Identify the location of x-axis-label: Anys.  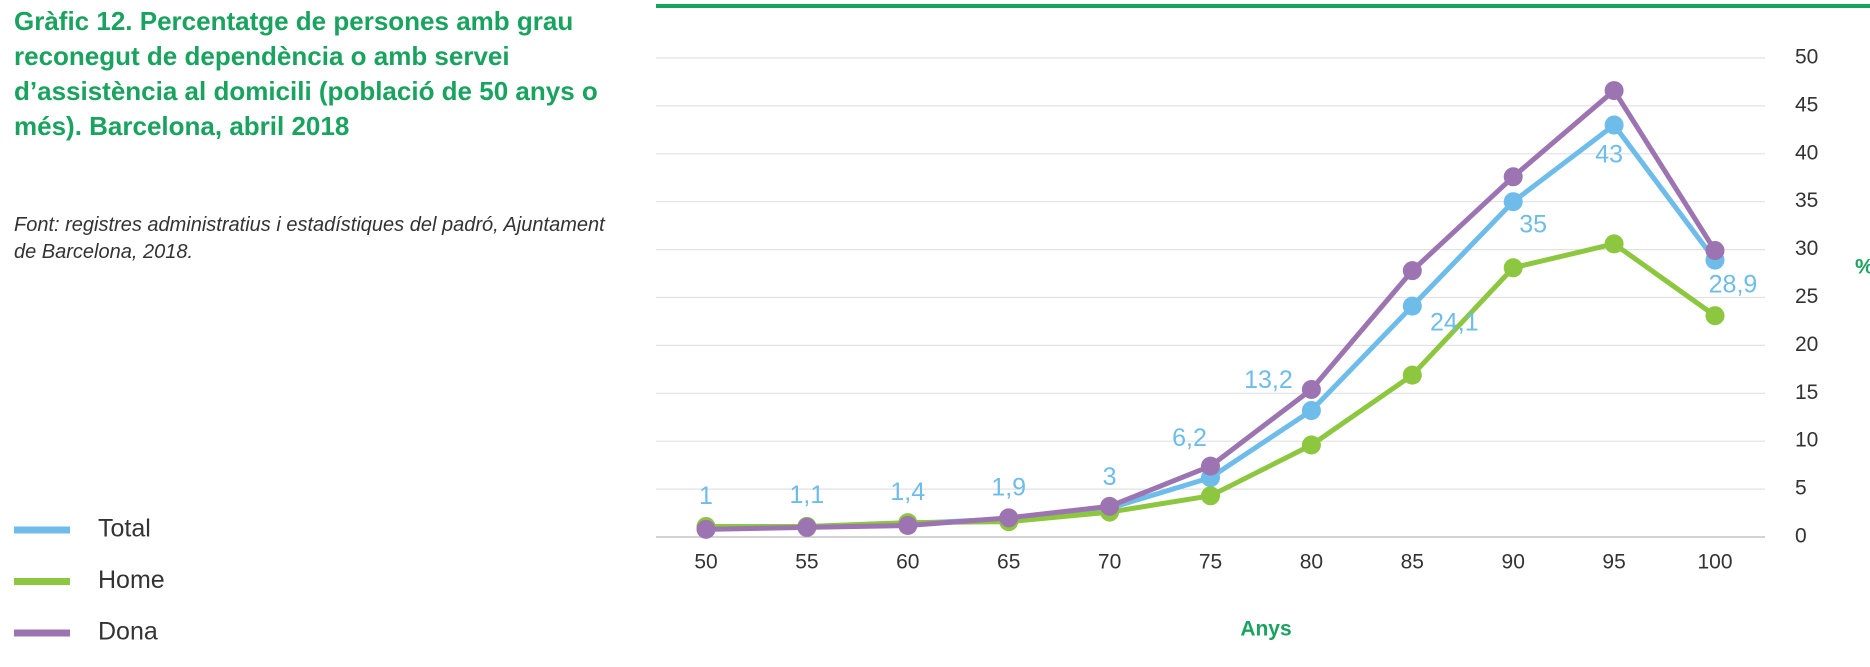
(1265, 629).